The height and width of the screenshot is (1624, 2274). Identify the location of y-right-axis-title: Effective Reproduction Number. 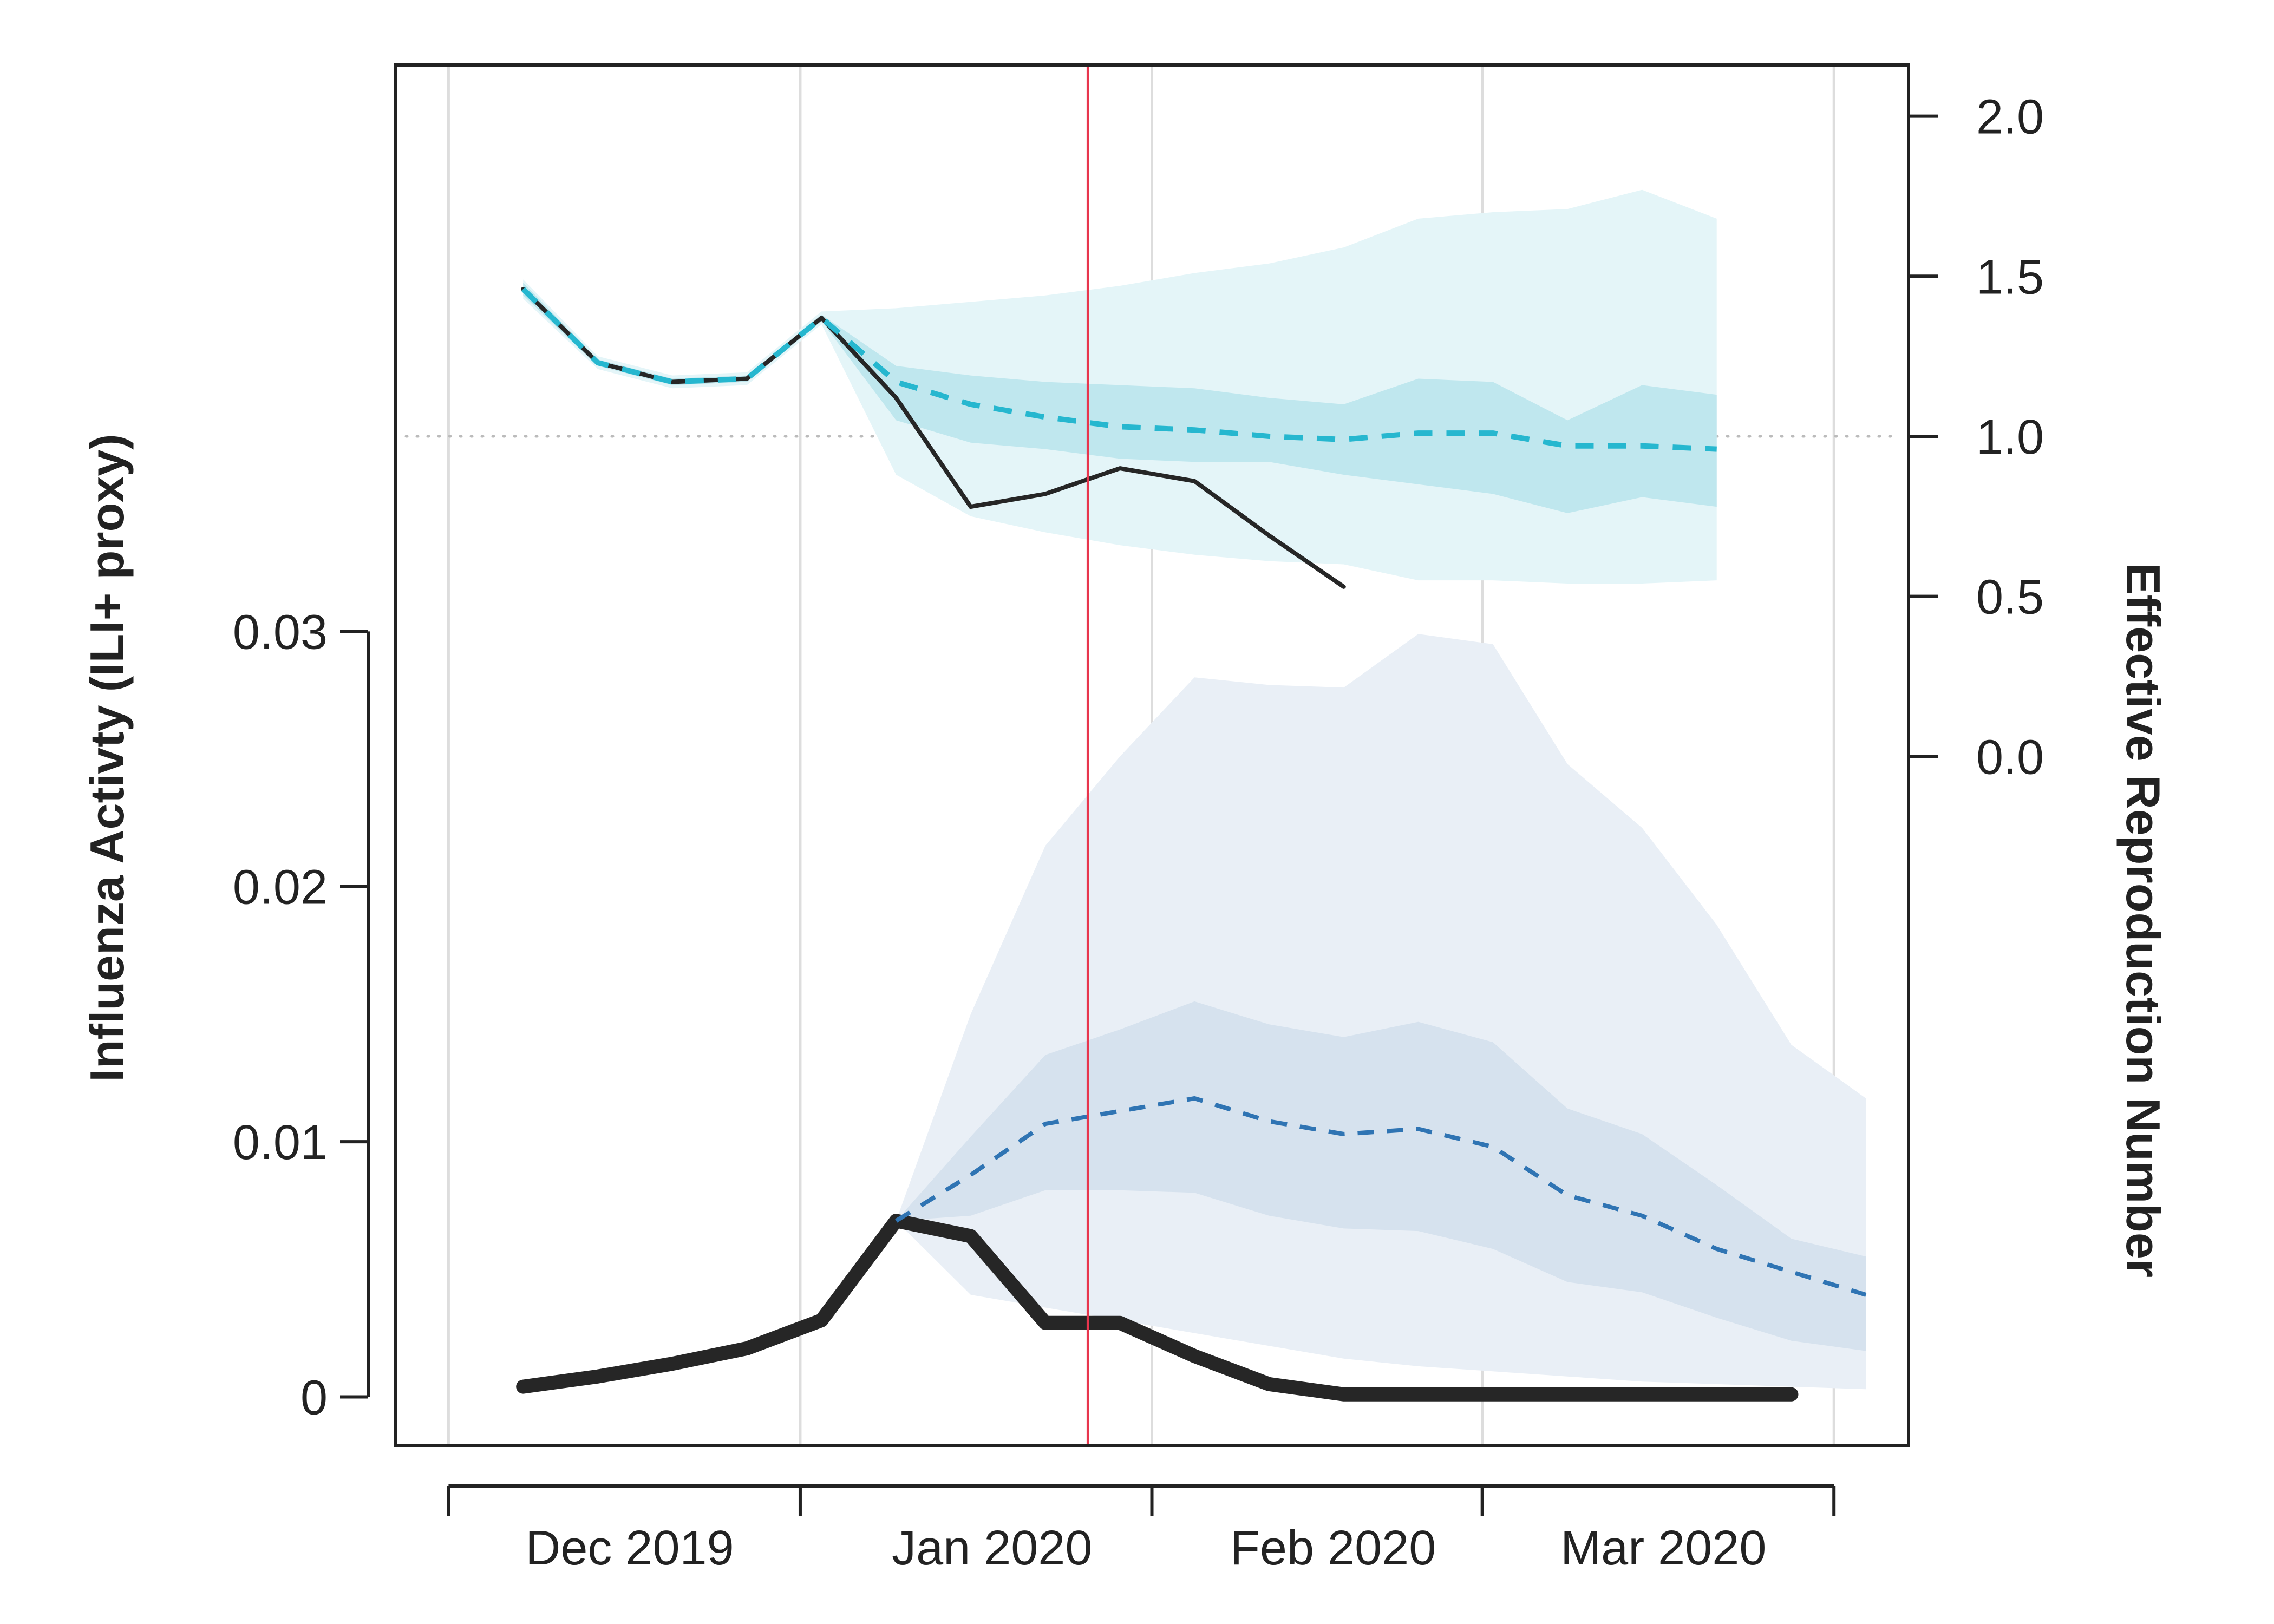
(2143, 920).